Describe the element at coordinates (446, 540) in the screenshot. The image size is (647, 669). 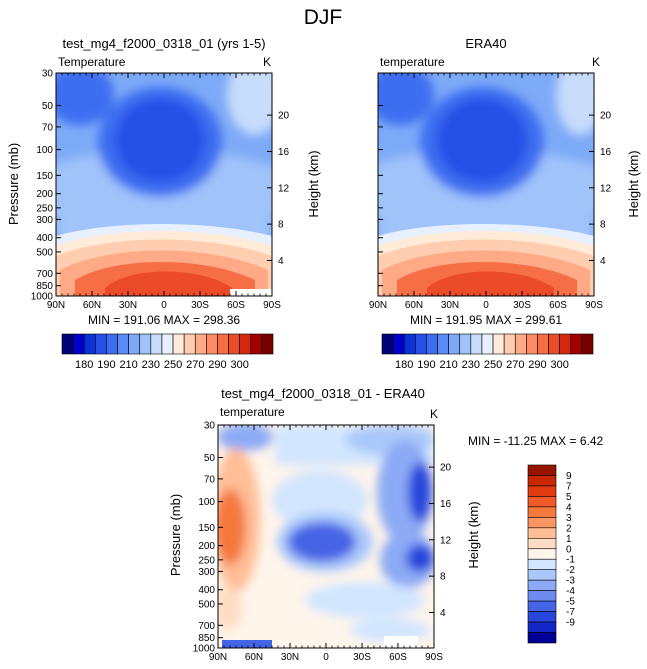
I see `y-right-tick-label: 12` at that location.